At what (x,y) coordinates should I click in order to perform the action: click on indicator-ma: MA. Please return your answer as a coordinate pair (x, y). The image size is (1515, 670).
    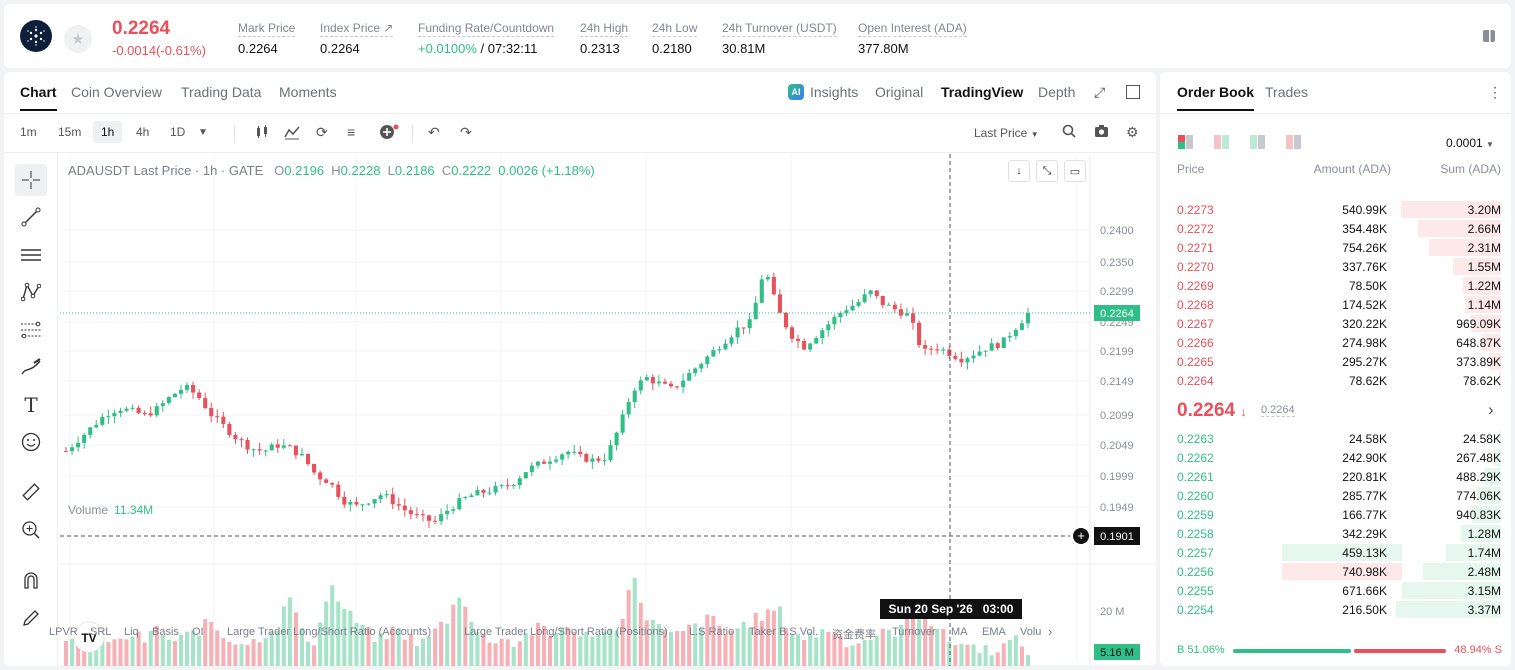
    Looking at the image, I should click on (959, 632).